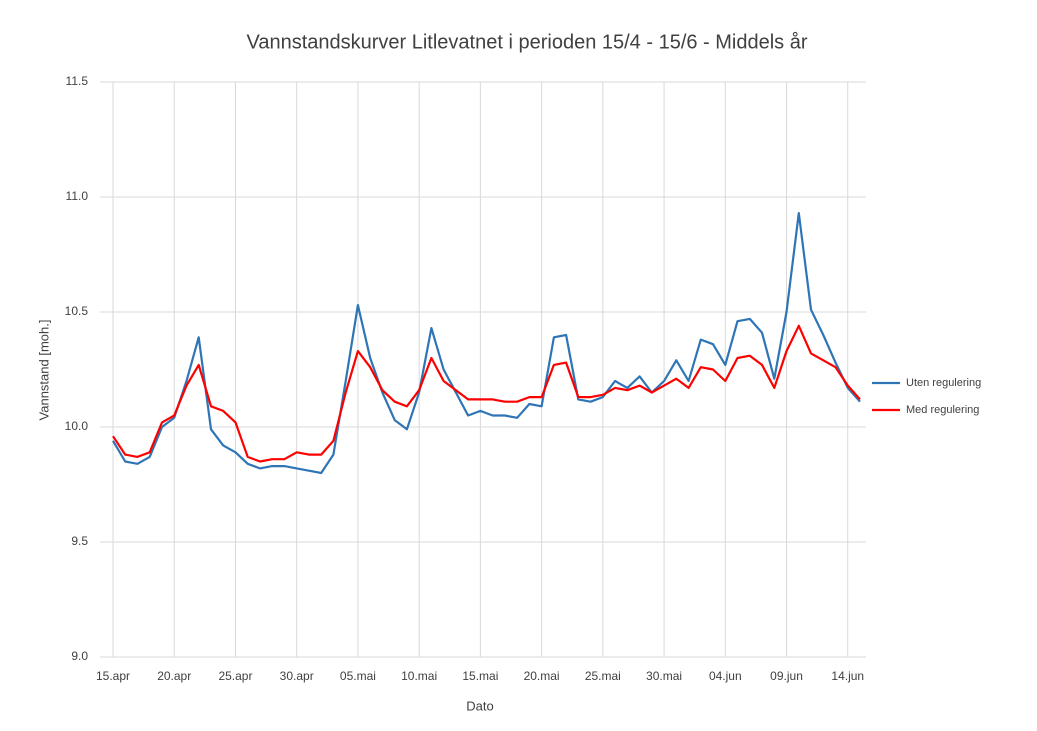  I want to click on x-tick-label: 30.mai, so click(664, 676).